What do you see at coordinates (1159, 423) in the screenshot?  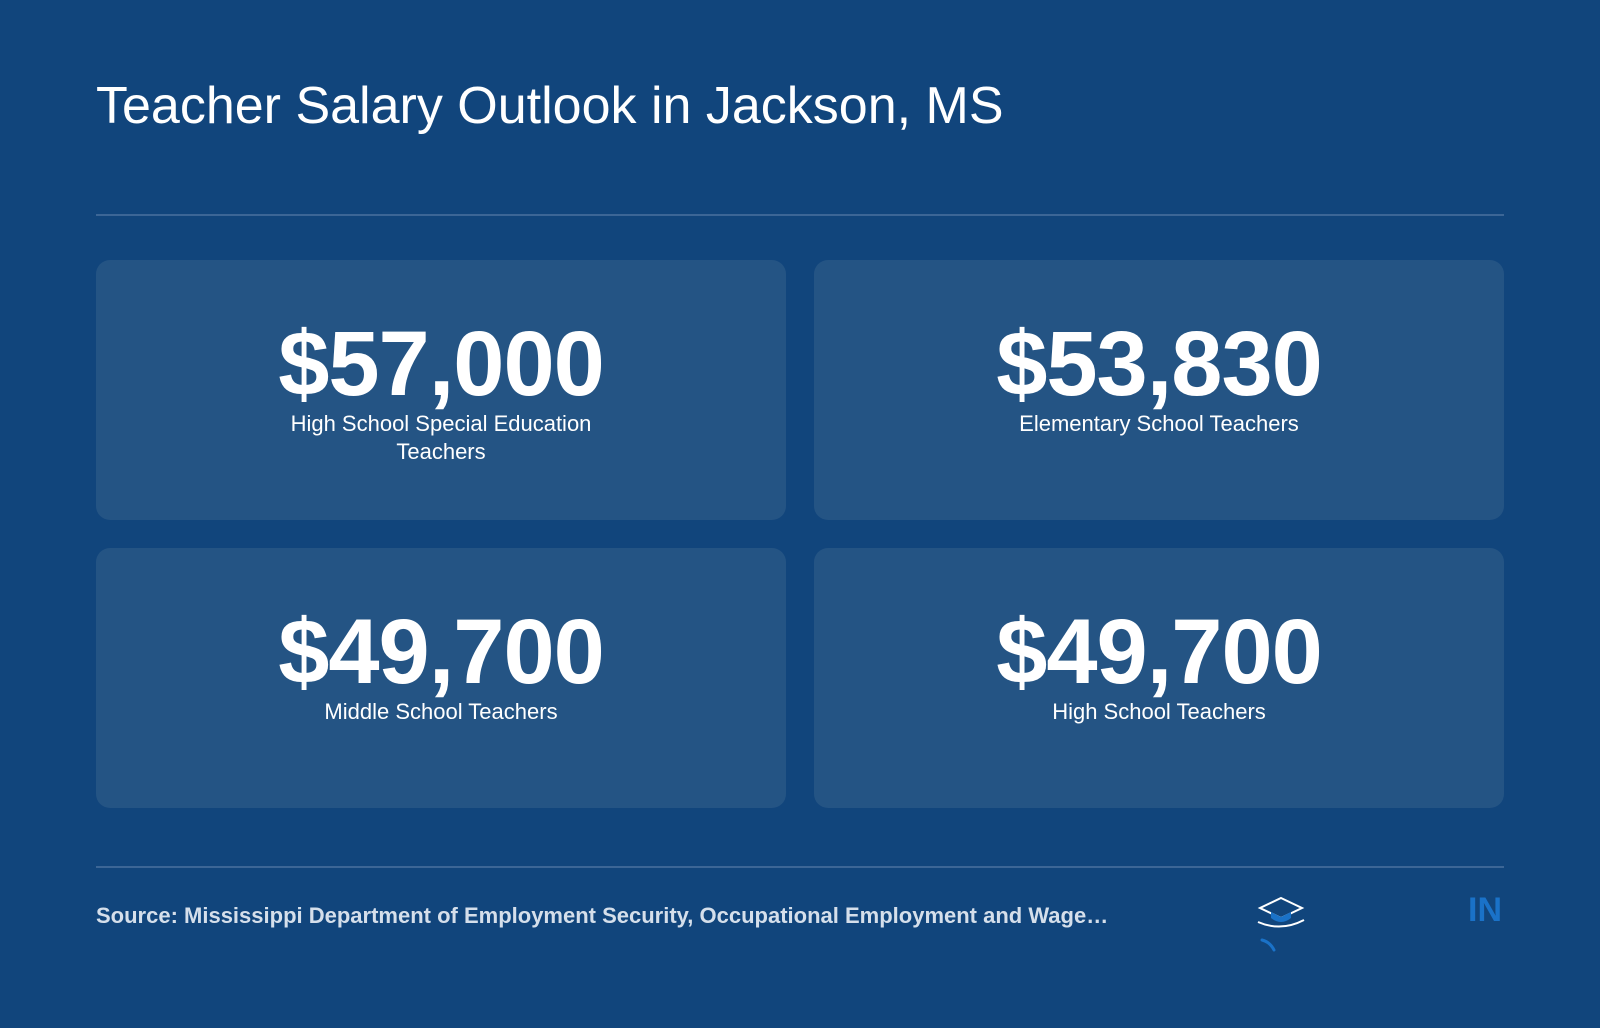 I see `salary-label: Elementary School Teachers` at bounding box center [1159, 423].